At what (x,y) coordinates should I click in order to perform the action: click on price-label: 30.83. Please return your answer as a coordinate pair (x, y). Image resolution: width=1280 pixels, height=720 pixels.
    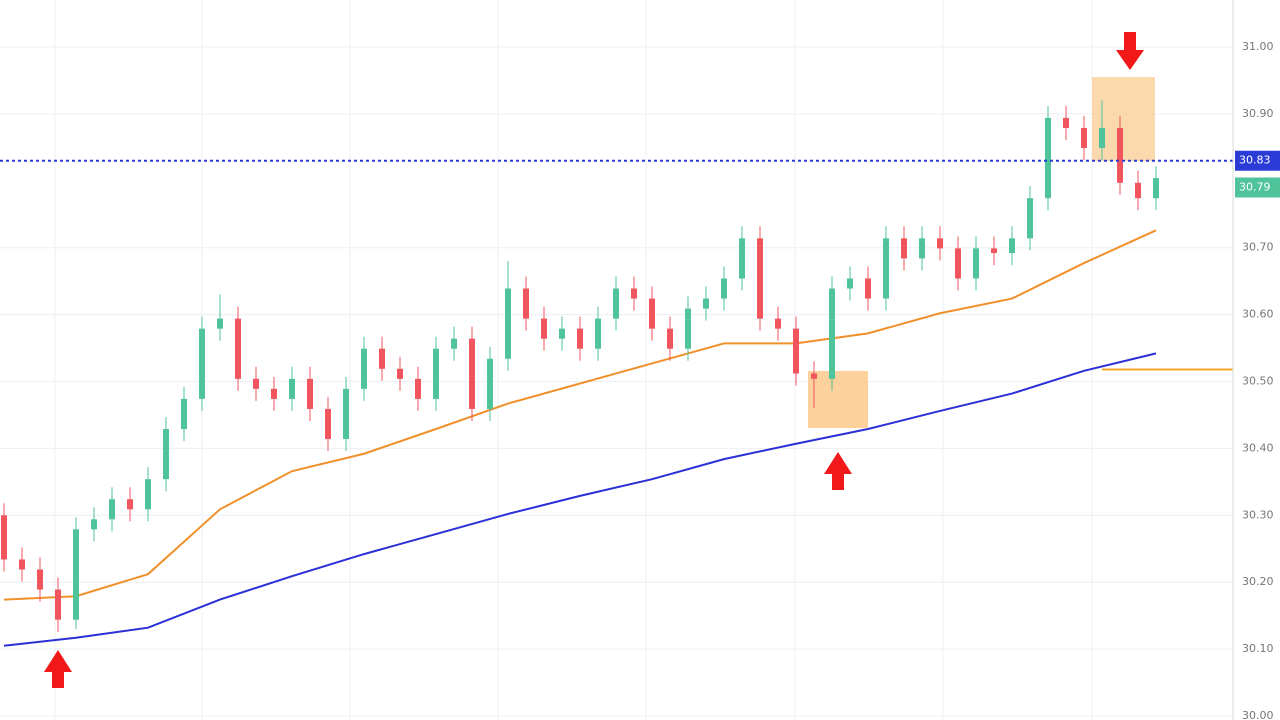
    Looking at the image, I should click on (1255, 160).